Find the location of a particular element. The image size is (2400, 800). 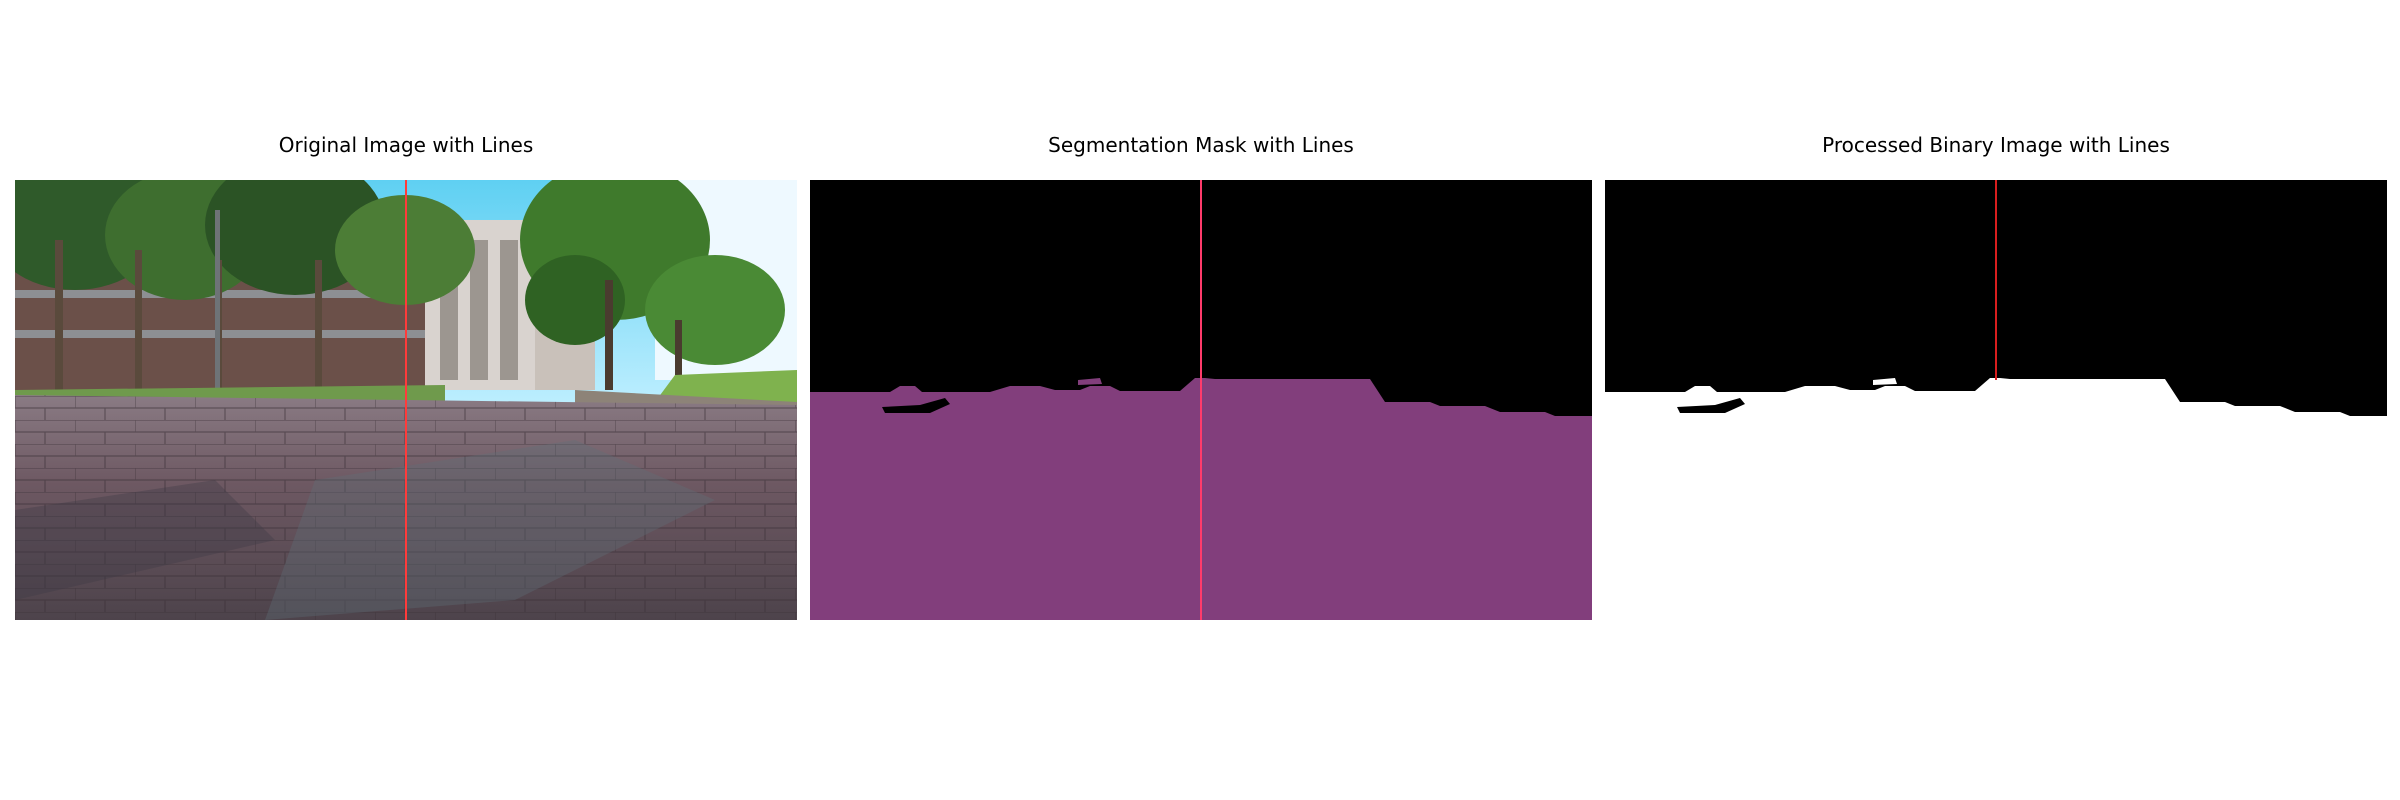

panel-title-segmentation: Segmentation Mask with Lines is located at coordinates (1201, 145).